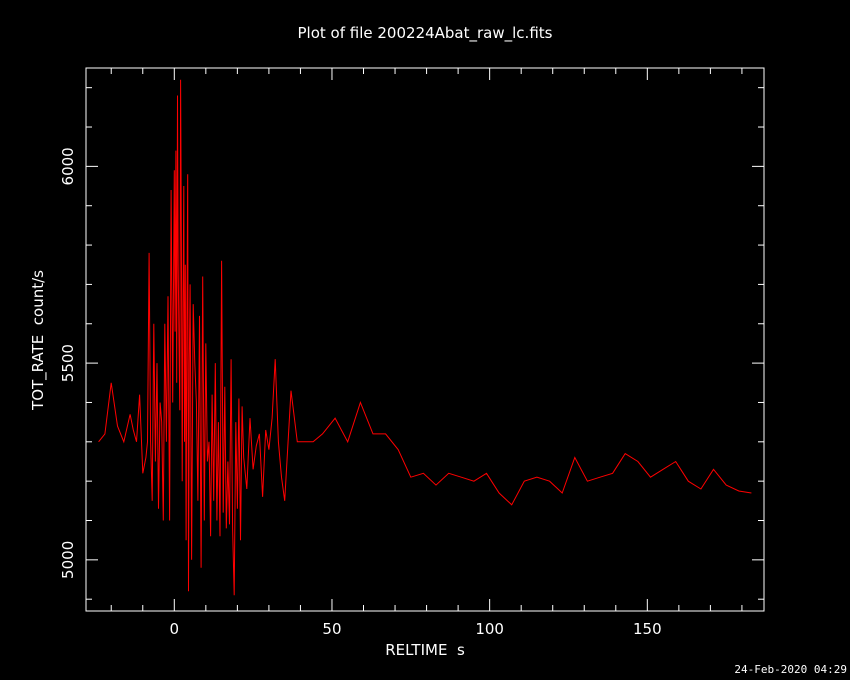  Describe the element at coordinates (790, 669) in the screenshot. I see `timestamp: 24-Feb-2020 04:29` at that location.